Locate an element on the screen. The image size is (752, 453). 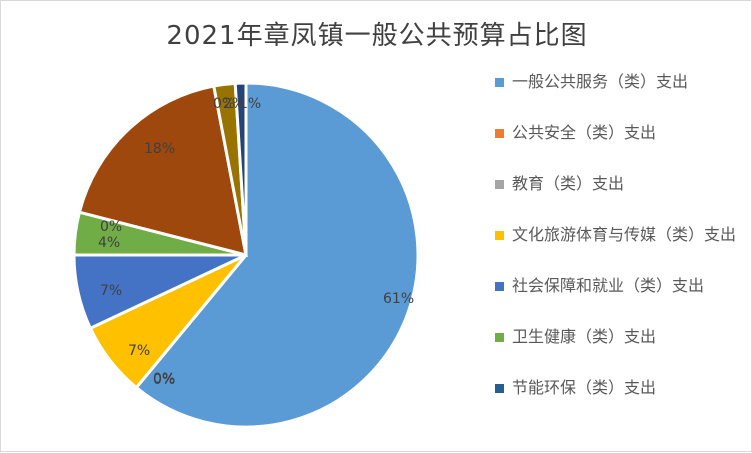
legend-item: 社会保障和就业（类）支出 is located at coordinates (619, 286).